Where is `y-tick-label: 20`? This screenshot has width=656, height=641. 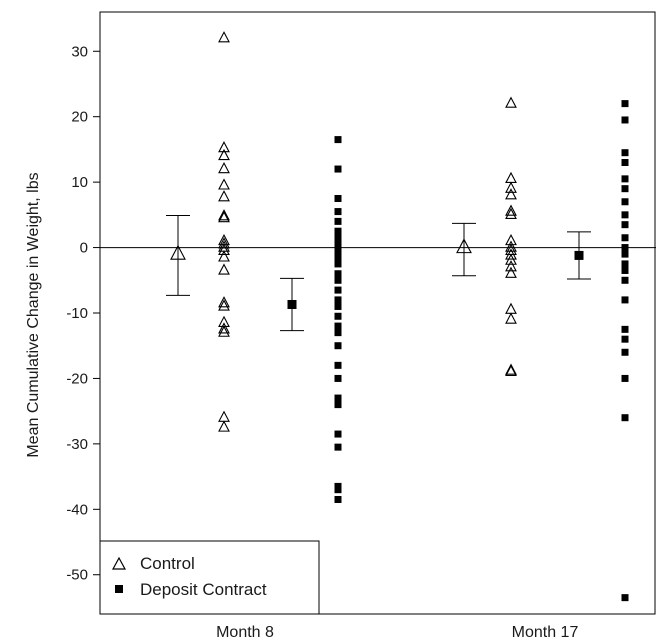
y-tick-label: 20 is located at coordinates (79, 117).